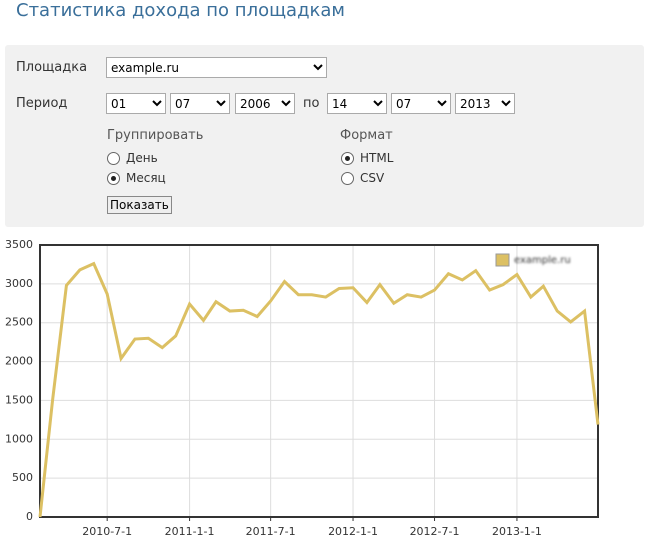  What do you see at coordinates (136, 103) in the screenshot?
I see `day-select: 01` at bounding box center [136, 103].